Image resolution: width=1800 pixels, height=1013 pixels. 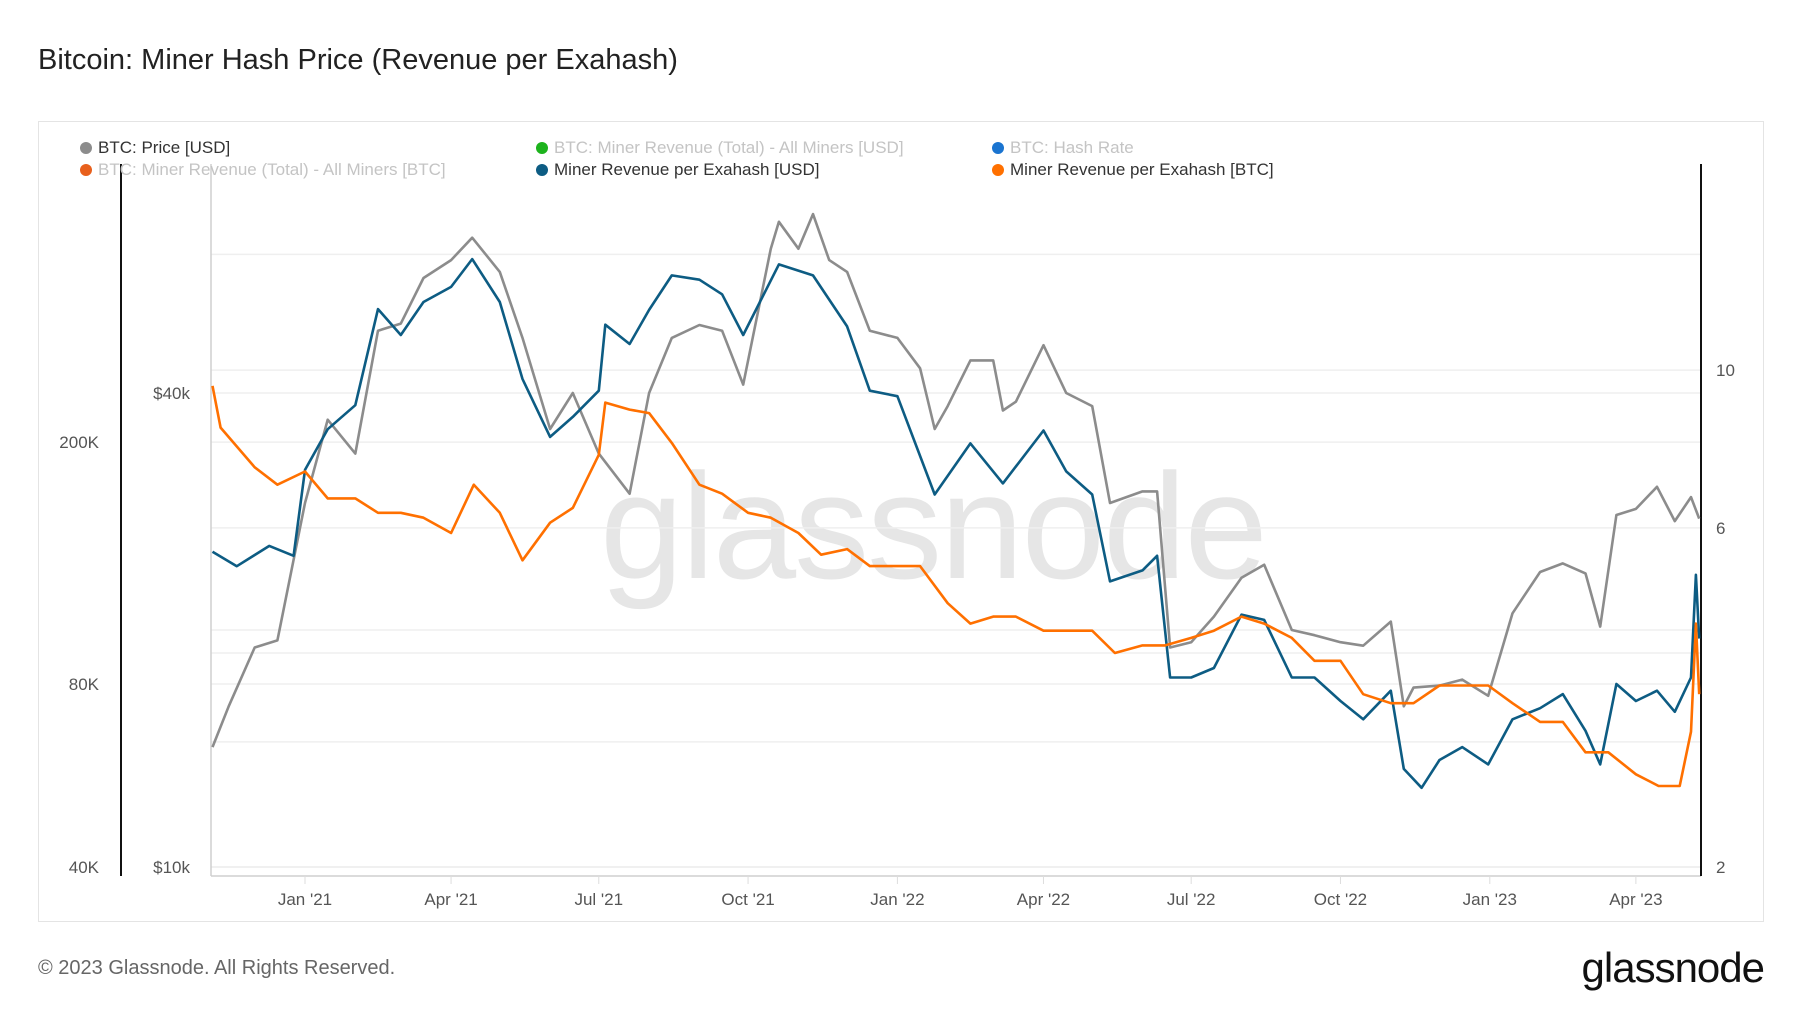 I want to click on legend-label: BTC: Price [USD], so click(x=164, y=147).